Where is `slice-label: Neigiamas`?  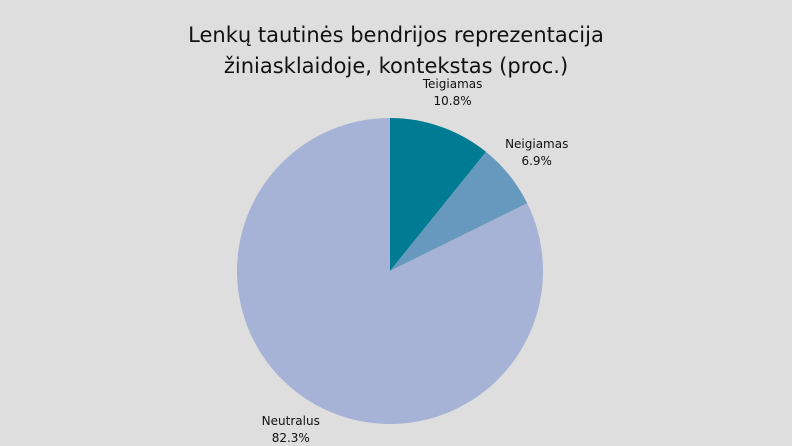 slice-label: Neigiamas is located at coordinates (536, 144).